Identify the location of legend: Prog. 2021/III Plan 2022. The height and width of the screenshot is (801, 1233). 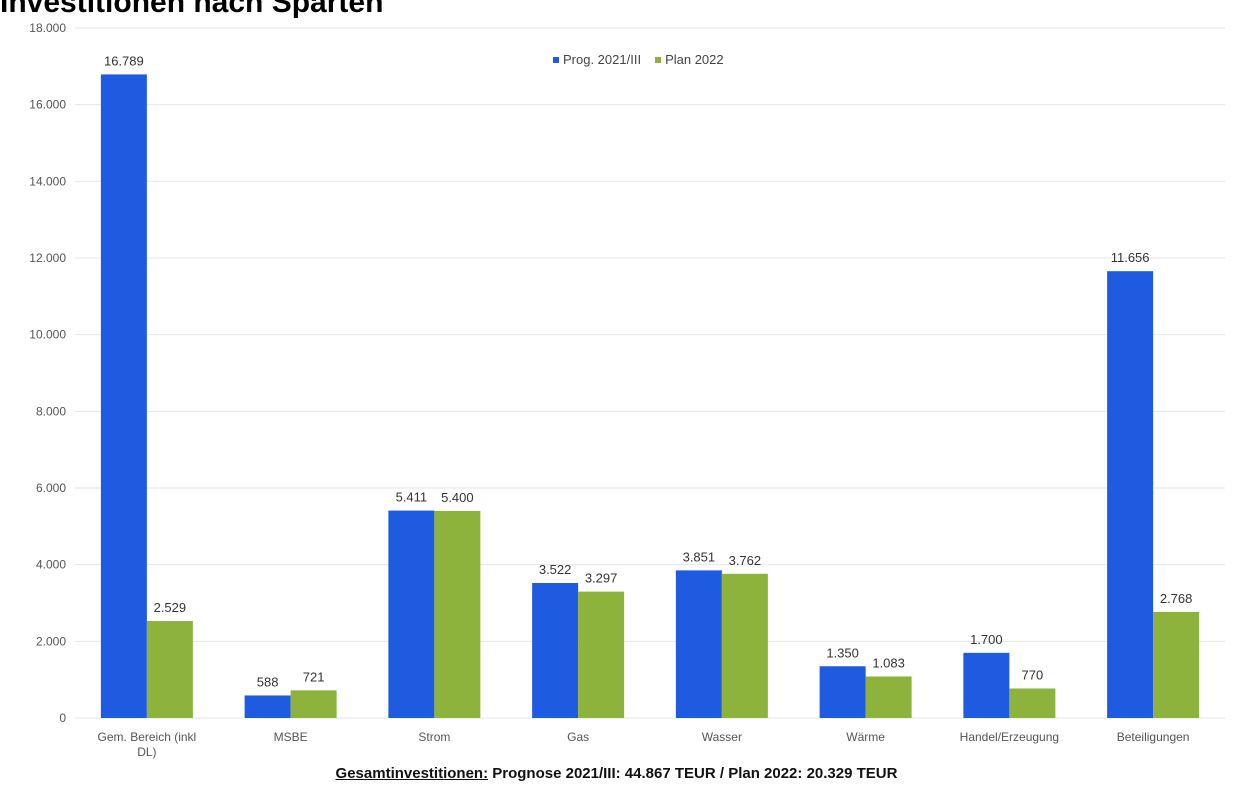
(638, 59).